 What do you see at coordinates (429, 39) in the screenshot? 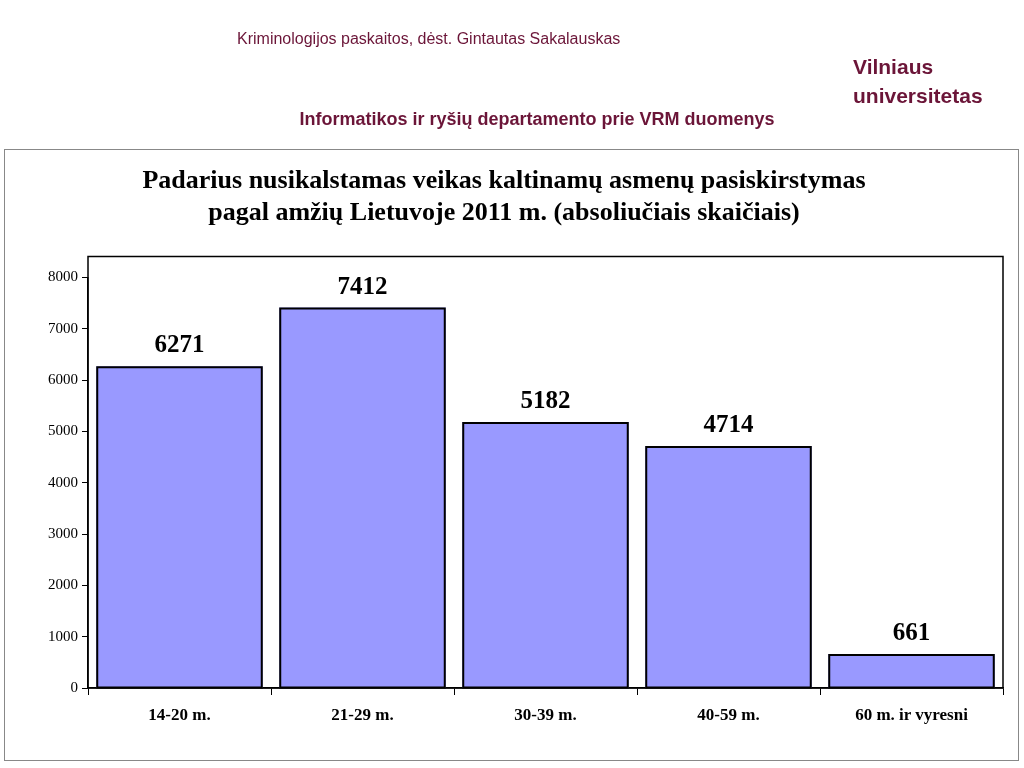
I see `text: Kriminologijos paskaitos, dėst. Gintautas Sakalauskas` at bounding box center [429, 39].